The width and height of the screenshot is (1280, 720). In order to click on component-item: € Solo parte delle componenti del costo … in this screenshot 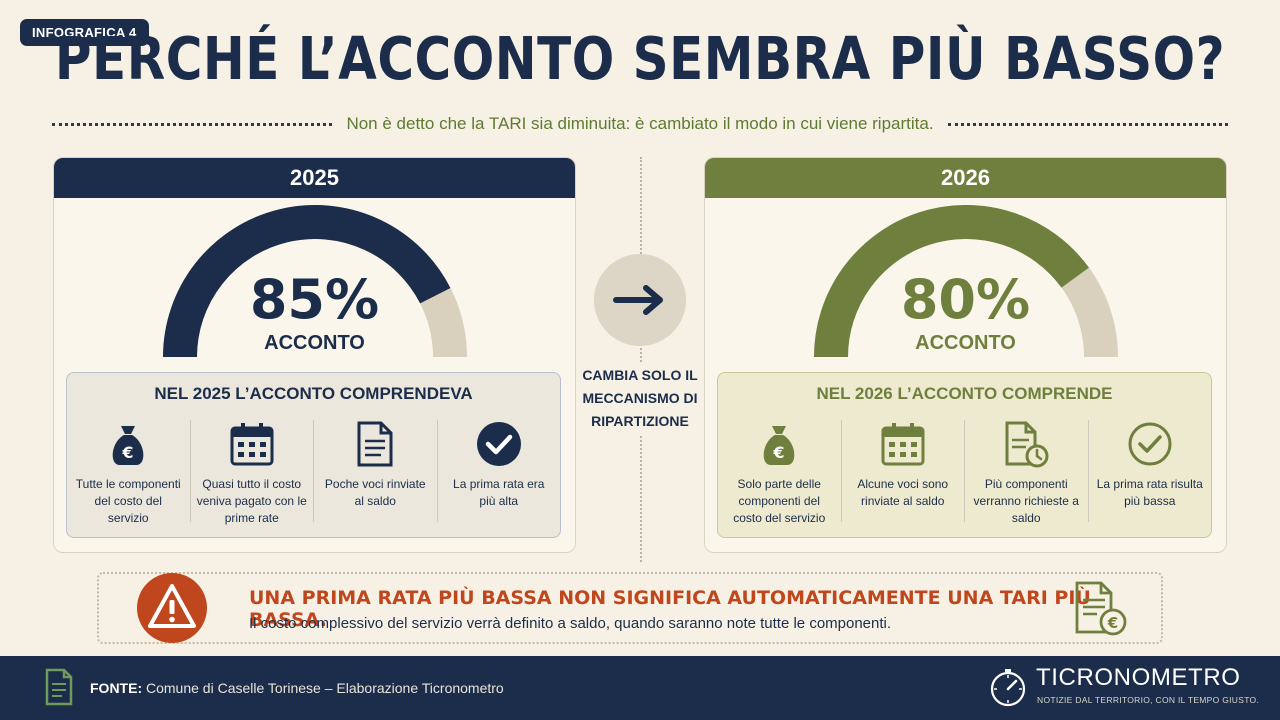, I will do `click(779, 472)`.